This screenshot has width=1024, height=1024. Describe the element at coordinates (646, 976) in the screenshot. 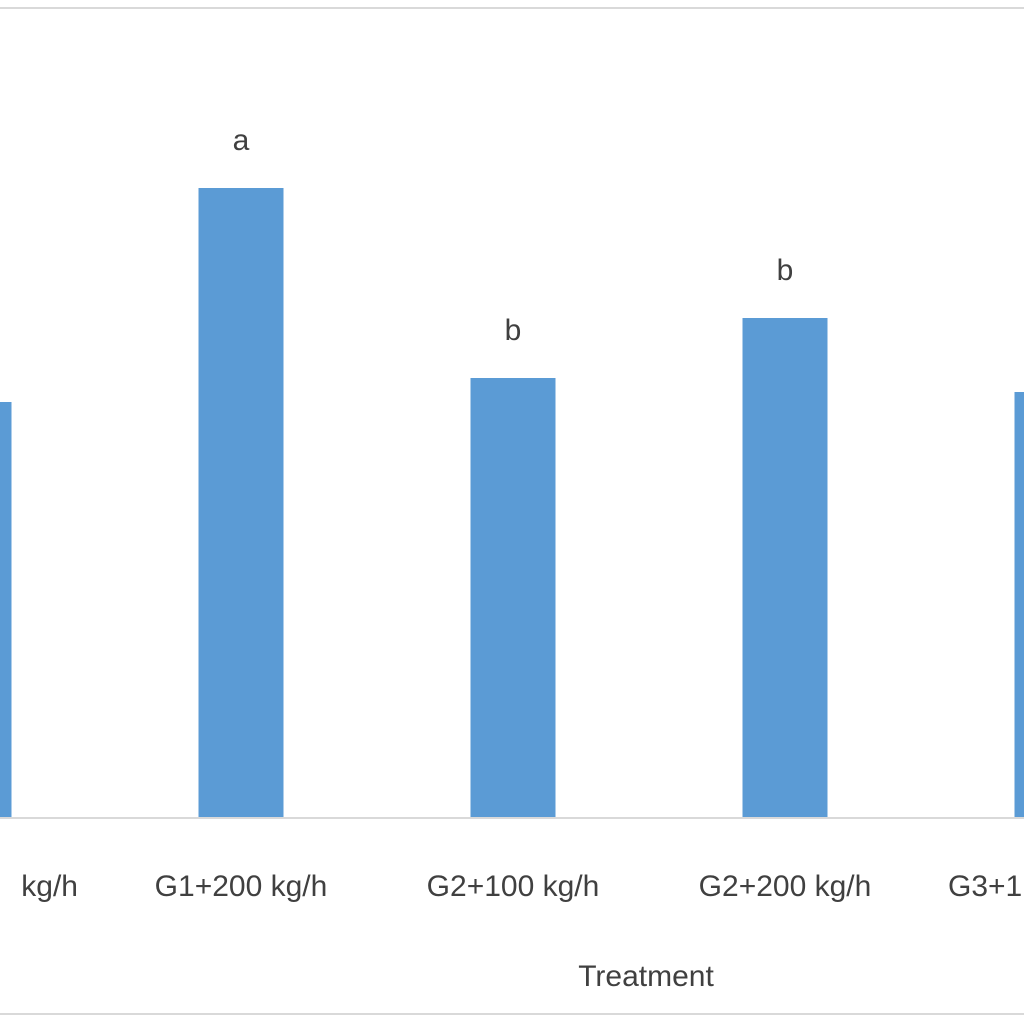

I see `x-axis-title: Treatment` at that location.